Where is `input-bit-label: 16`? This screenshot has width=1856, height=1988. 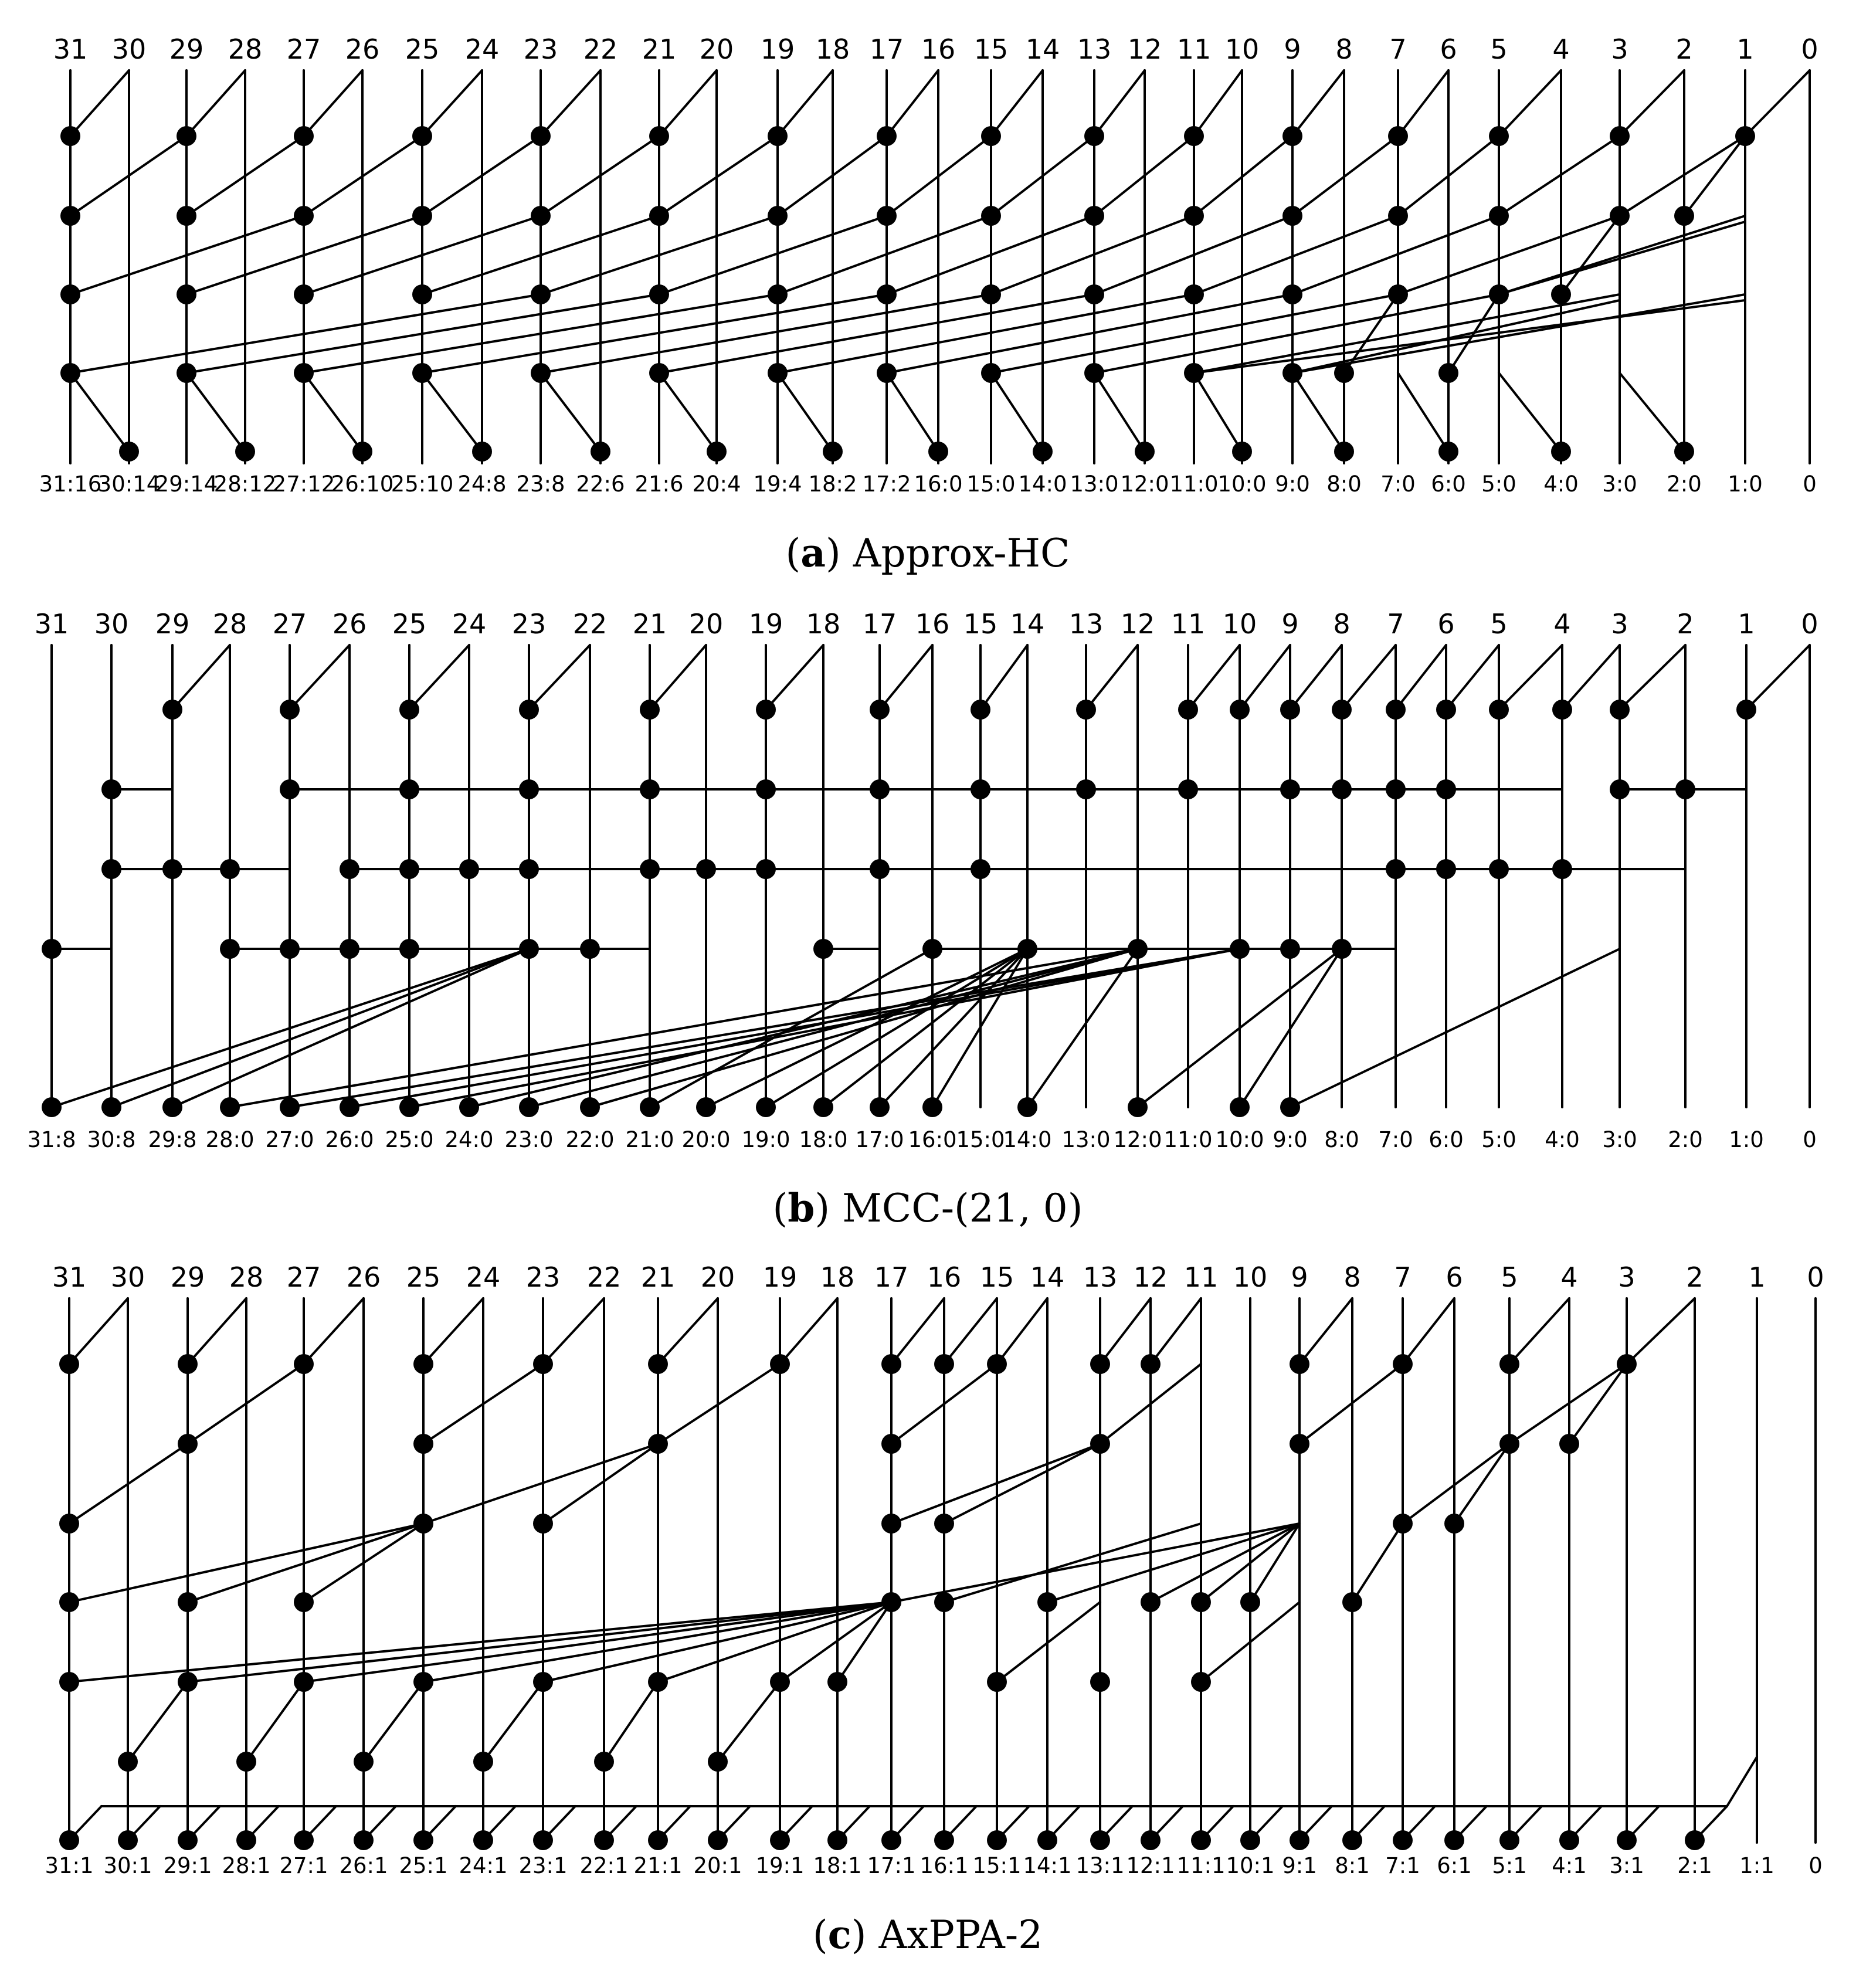 input-bit-label: 16 is located at coordinates (938, 49).